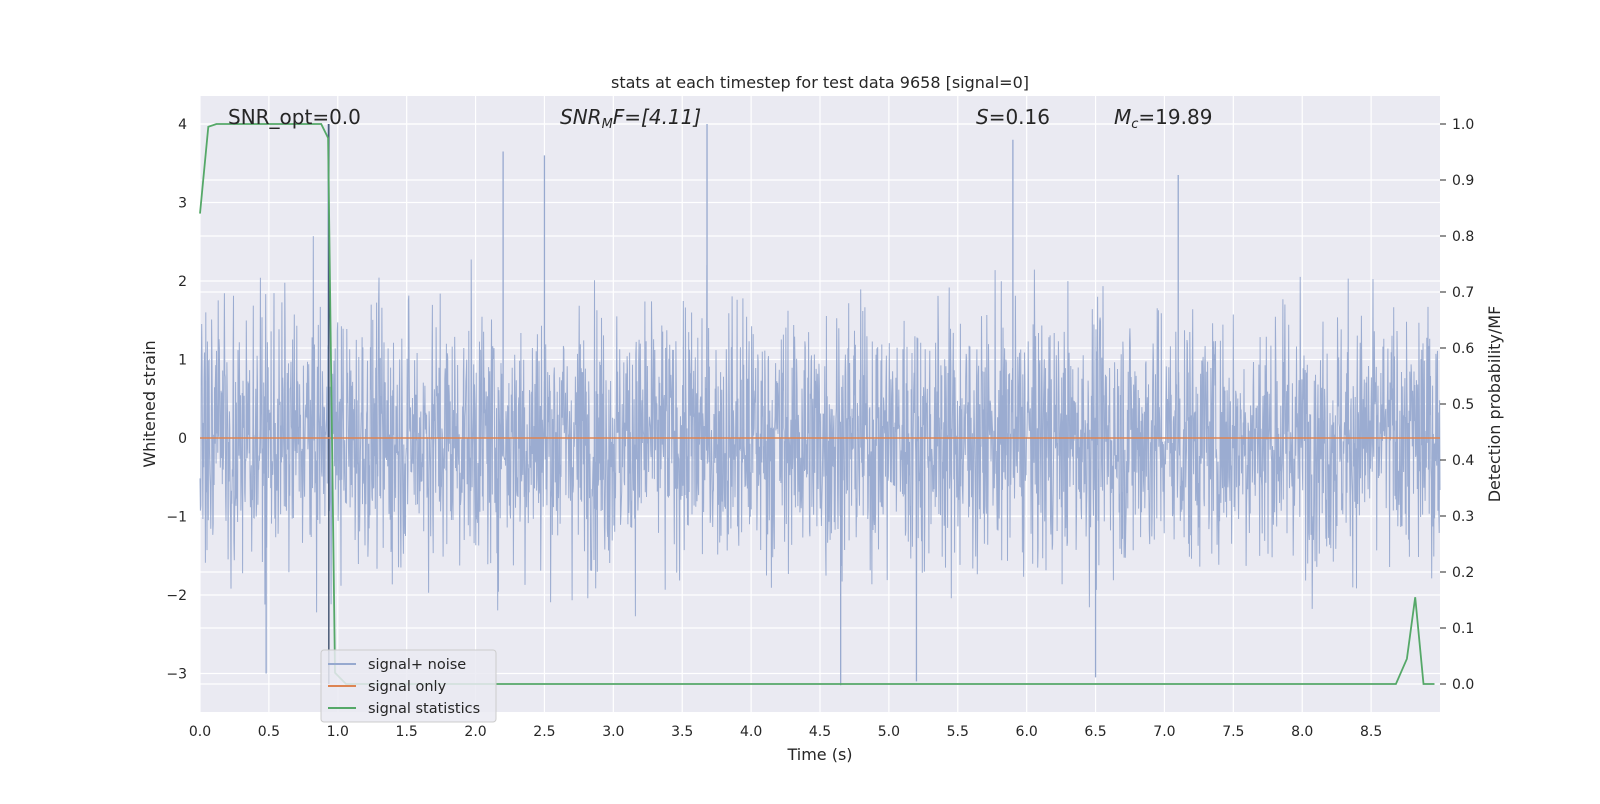 Image resolution: width=1600 pixels, height=804 pixels. Describe the element at coordinates (1463, 405) in the screenshot. I see `y-tick-label-right: 0.5` at that location.